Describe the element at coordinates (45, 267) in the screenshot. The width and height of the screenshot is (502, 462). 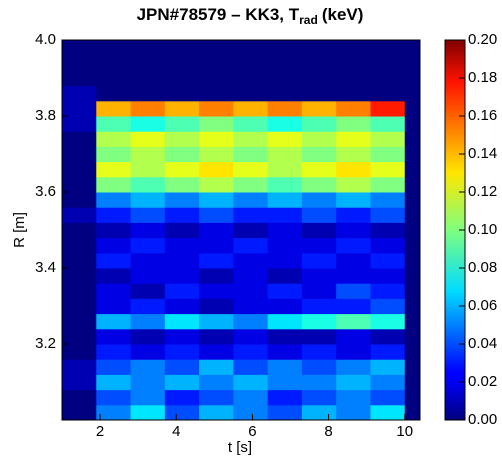
I see `y-tick-label: 3.4` at that location.